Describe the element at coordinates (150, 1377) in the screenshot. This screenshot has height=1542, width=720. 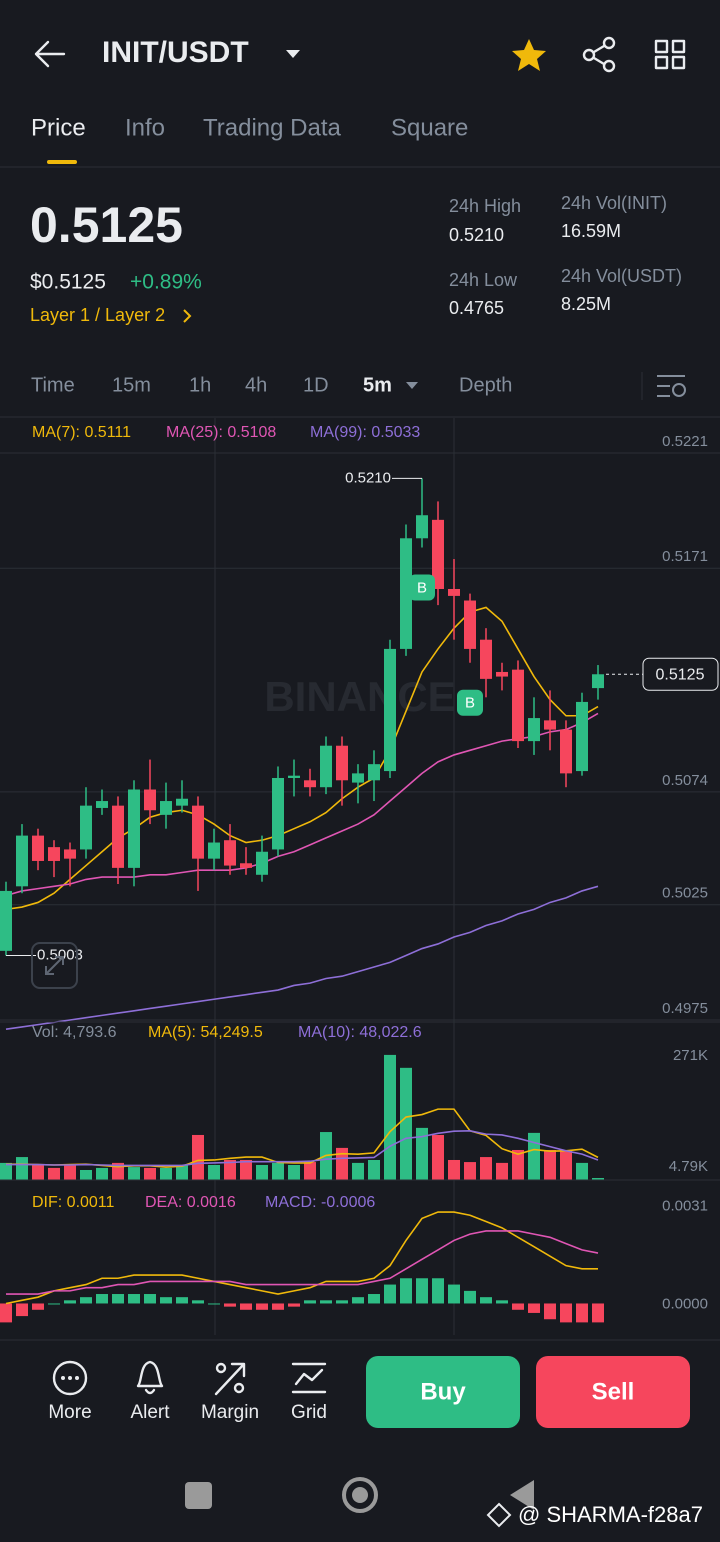
I see `alert-button` at that location.